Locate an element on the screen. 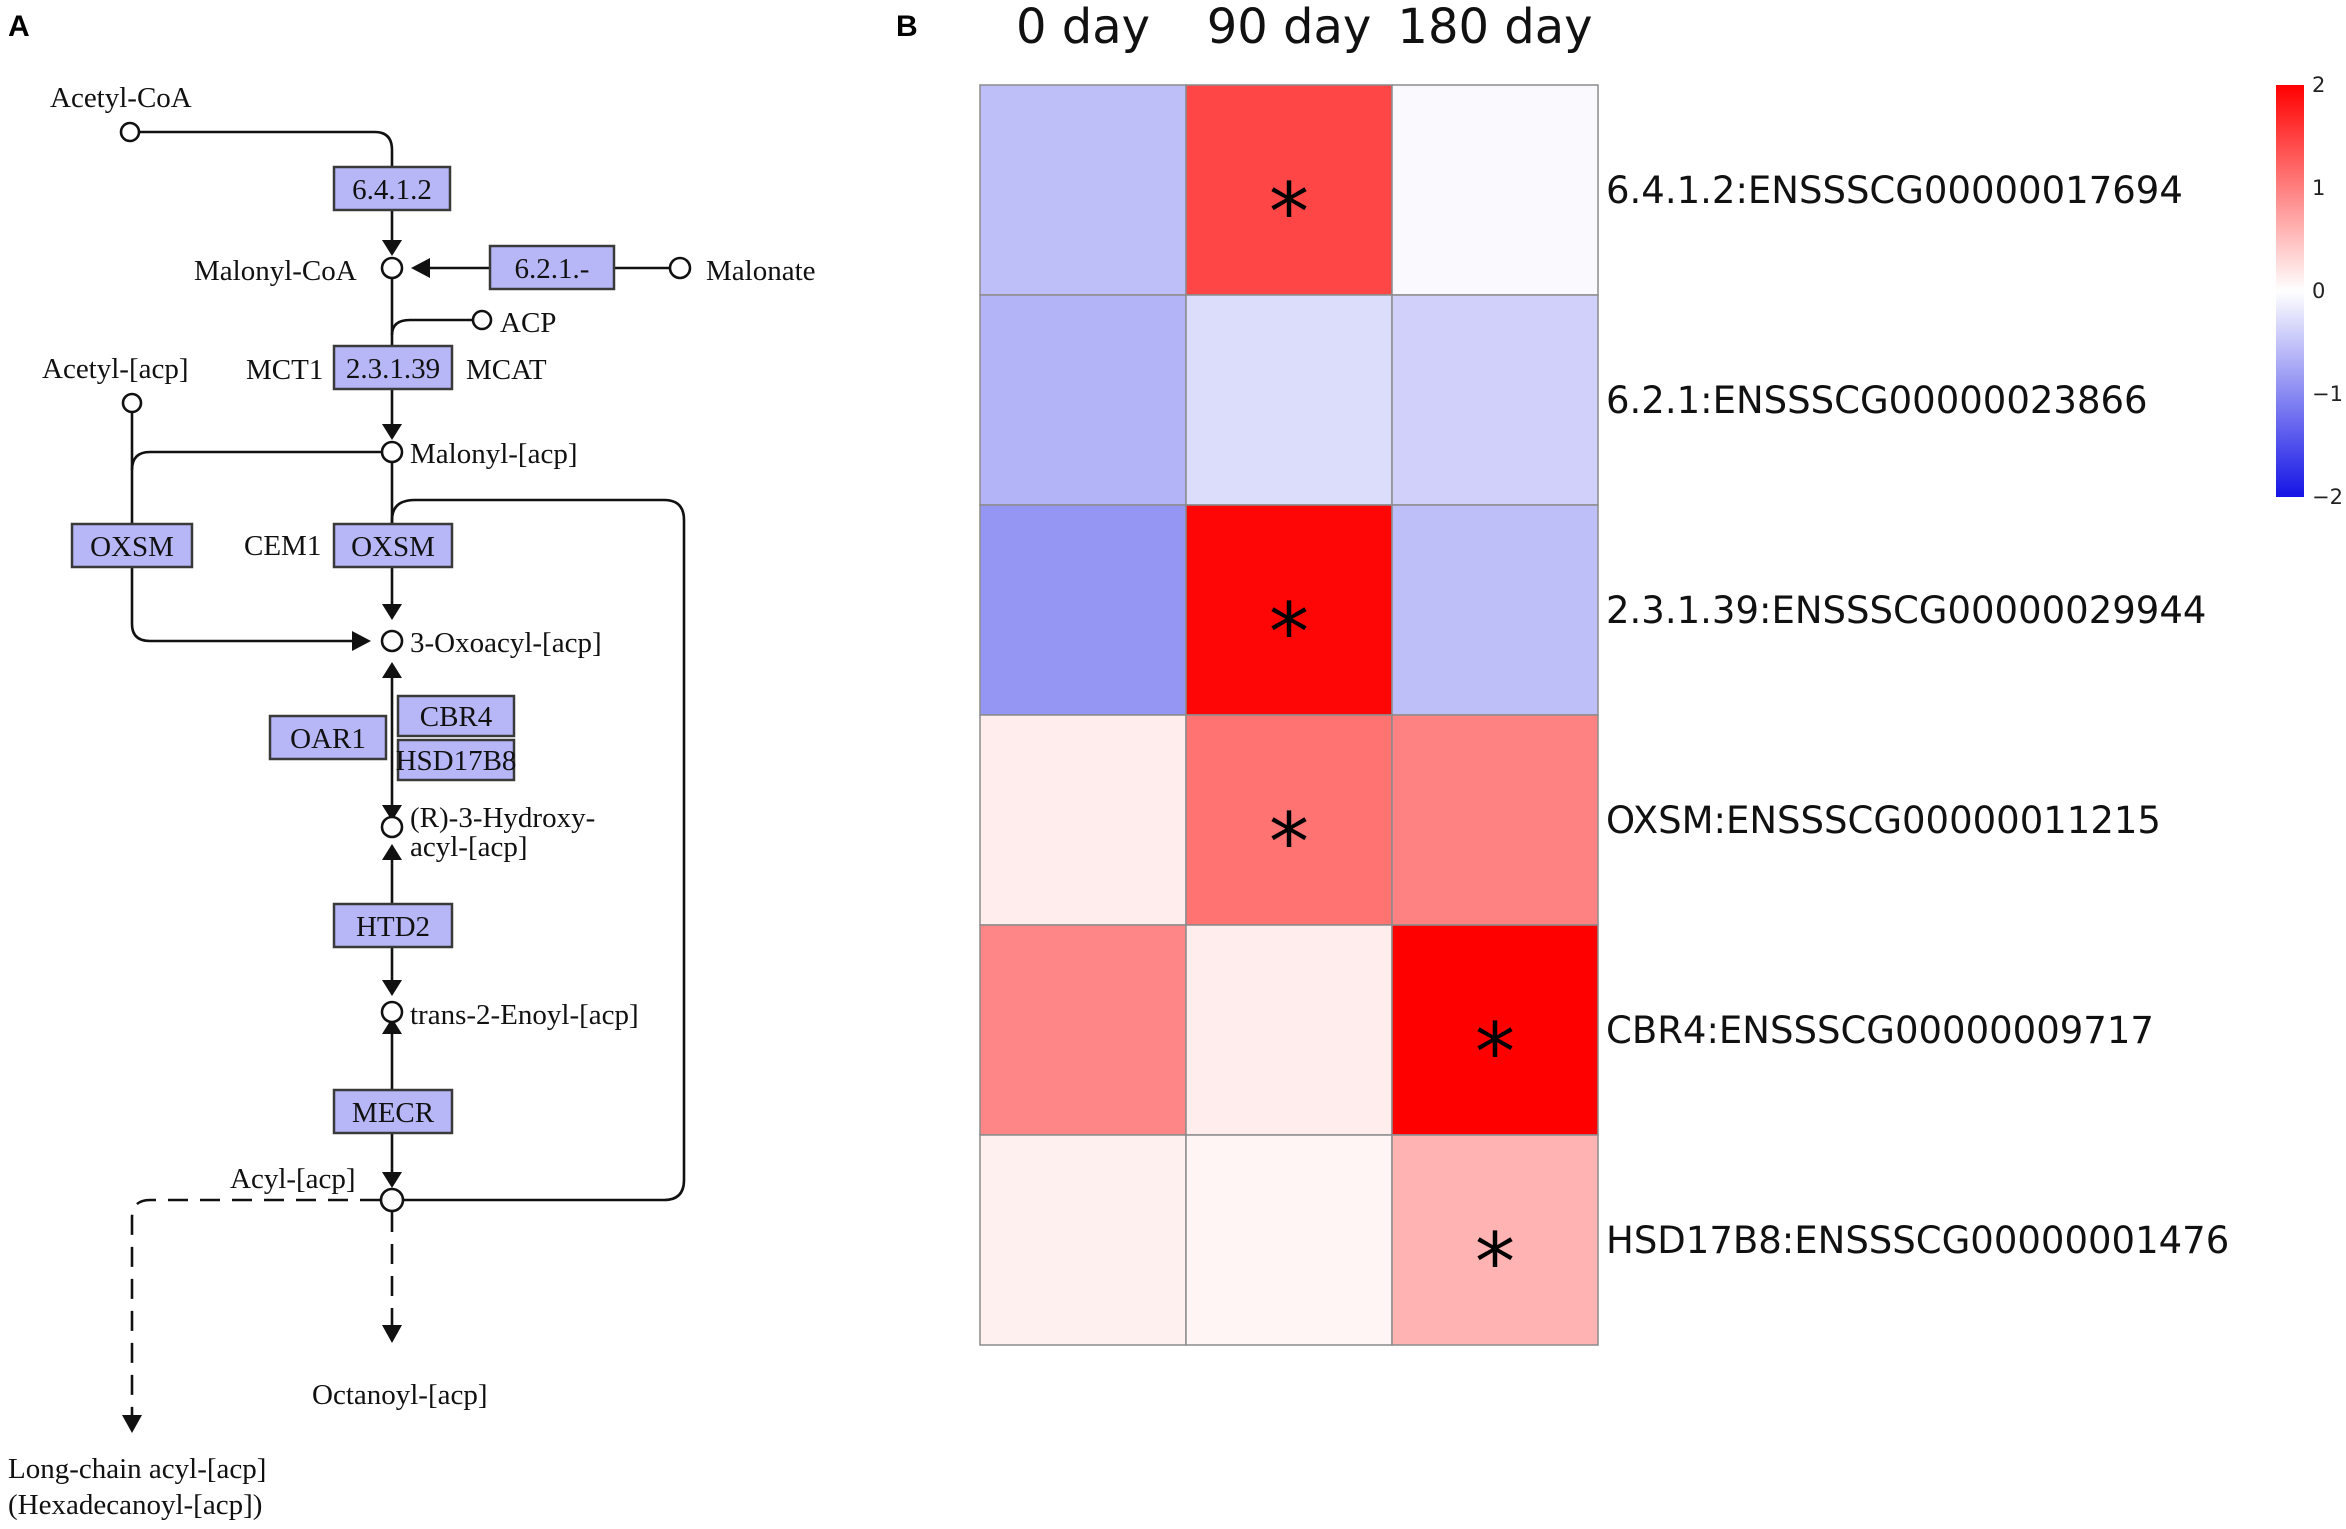 The width and height of the screenshot is (2346, 1529). enzyme-label: 6.2.1.- is located at coordinates (552, 269).